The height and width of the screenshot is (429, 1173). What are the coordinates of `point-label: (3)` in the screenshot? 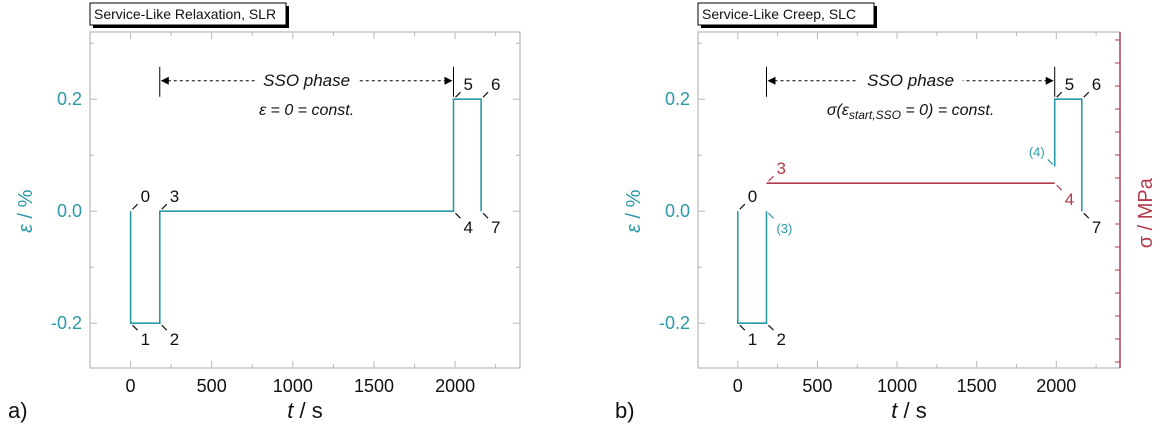 It's located at (784, 228).